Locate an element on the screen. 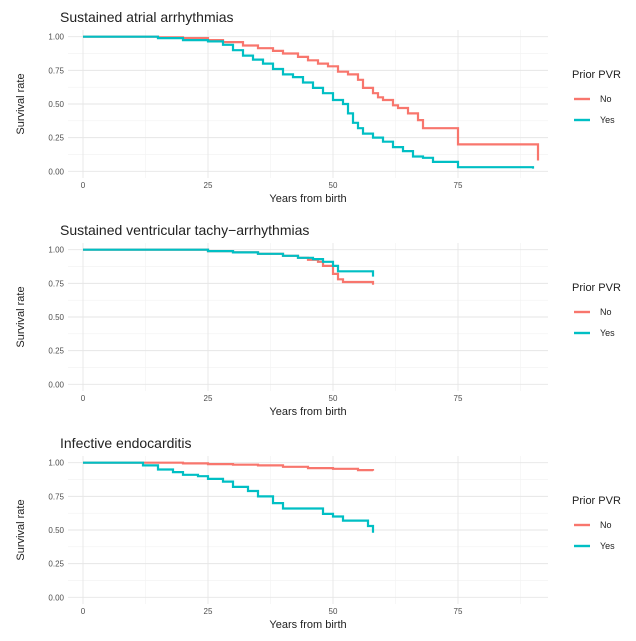 The width and height of the screenshot is (636, 641). chart-title: Sustained ventricular tachy−arrhythmias is located at coordinates (184, 230).